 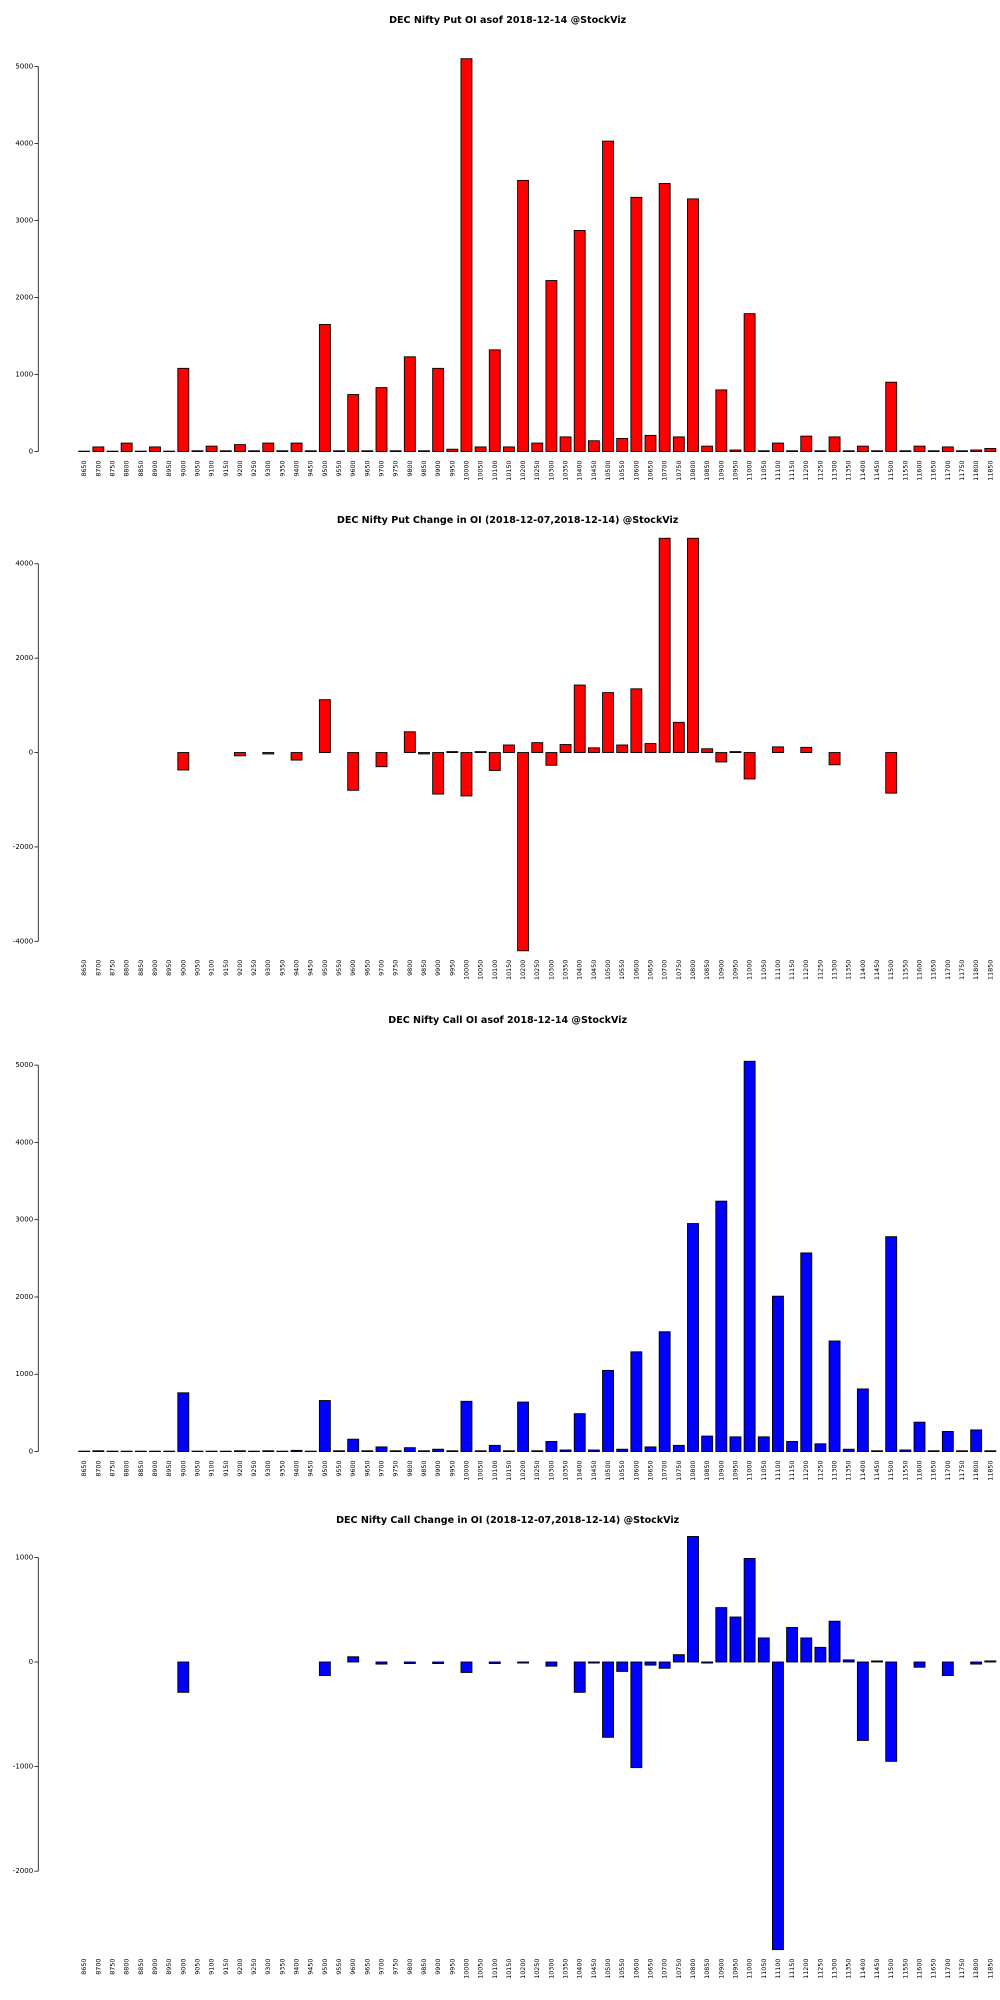 I want to click on x-tick-label: 10800, so click(x=693, y=1969).